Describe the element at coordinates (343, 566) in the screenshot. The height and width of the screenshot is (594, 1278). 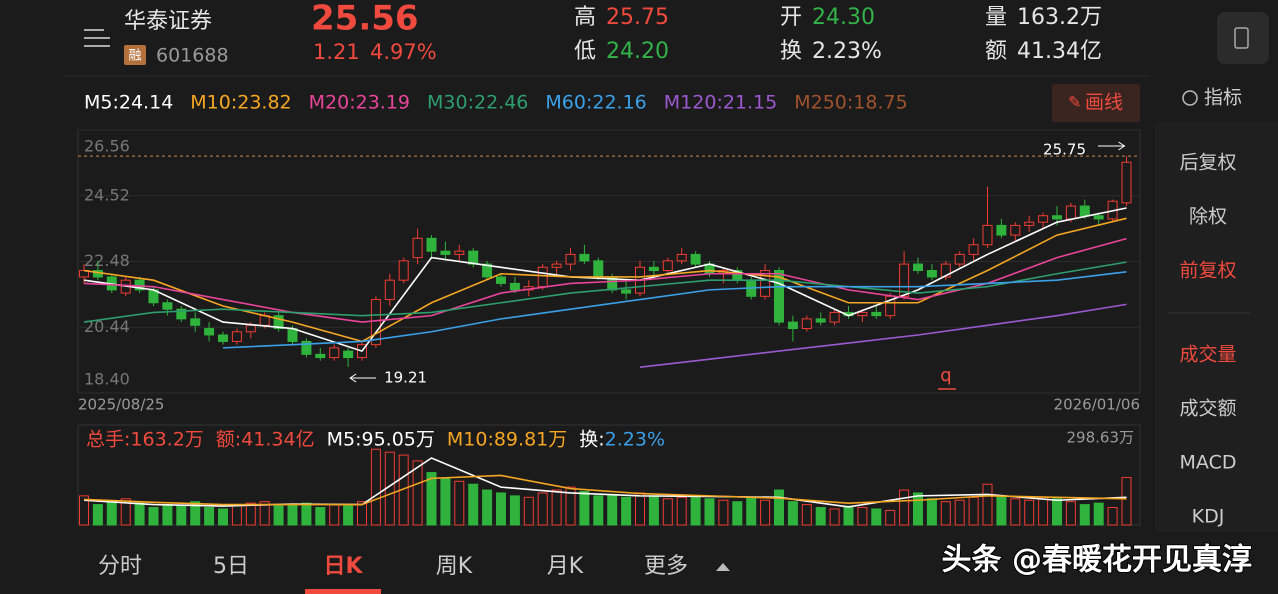
I see `tab: 日K` at that location.